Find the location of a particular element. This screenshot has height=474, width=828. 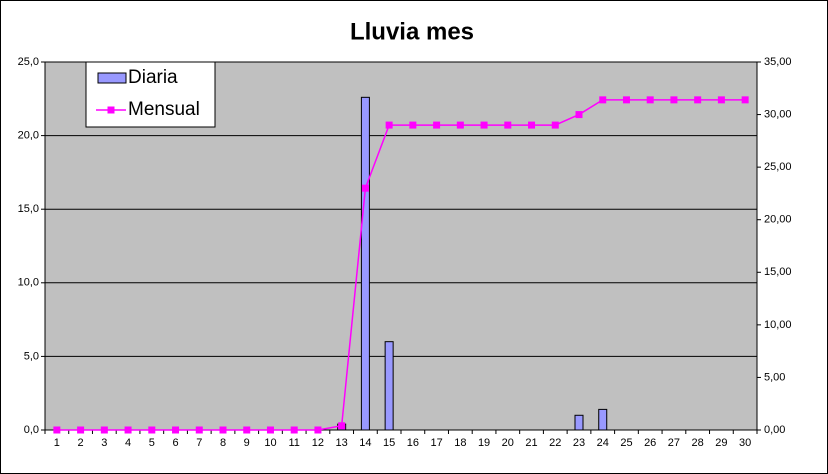

y-tick-label: 0,0 is located at coordinates (31, 430).